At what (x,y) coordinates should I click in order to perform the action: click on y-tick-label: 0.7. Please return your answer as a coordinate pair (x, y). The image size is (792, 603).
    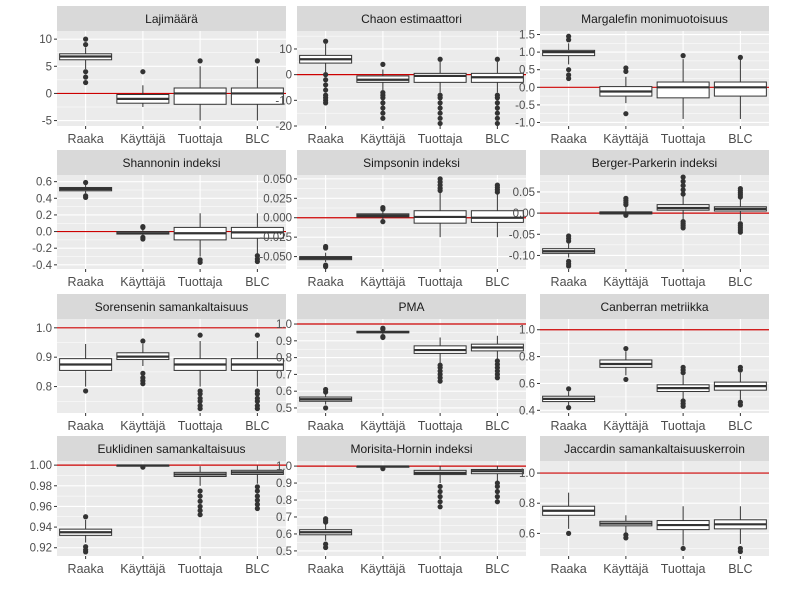
    Looking at the image, I should click on (284, 375).